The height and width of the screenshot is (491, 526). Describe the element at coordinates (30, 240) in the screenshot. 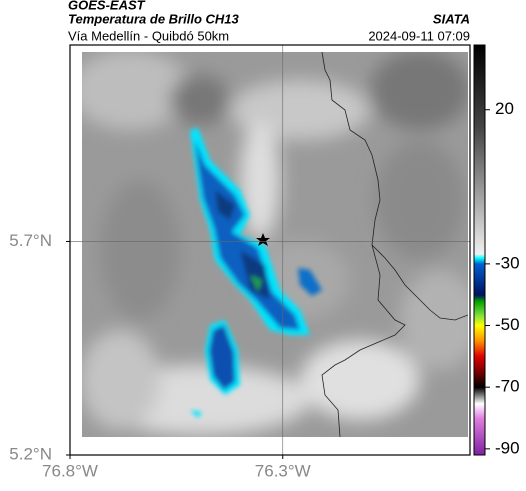

I see `y-tick-label: 5.7°N` at that location.